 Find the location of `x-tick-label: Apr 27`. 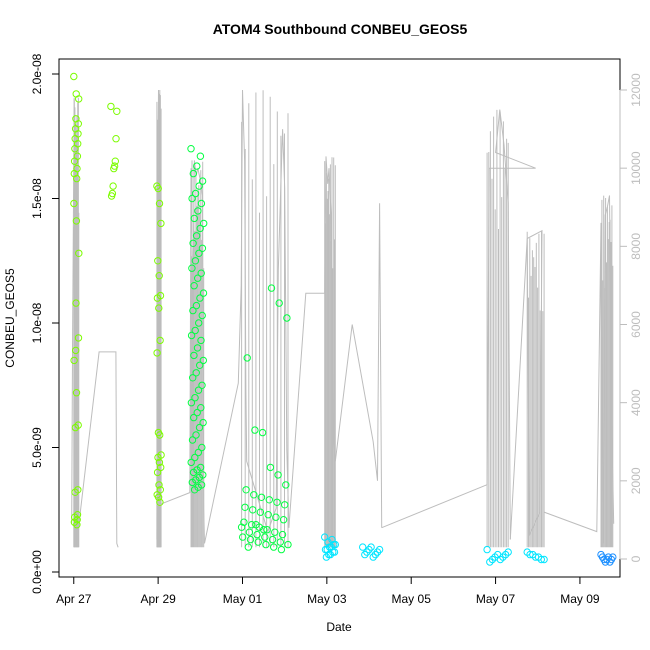

x-tick-label: Apr 27 is located at coordinates (74, 599).